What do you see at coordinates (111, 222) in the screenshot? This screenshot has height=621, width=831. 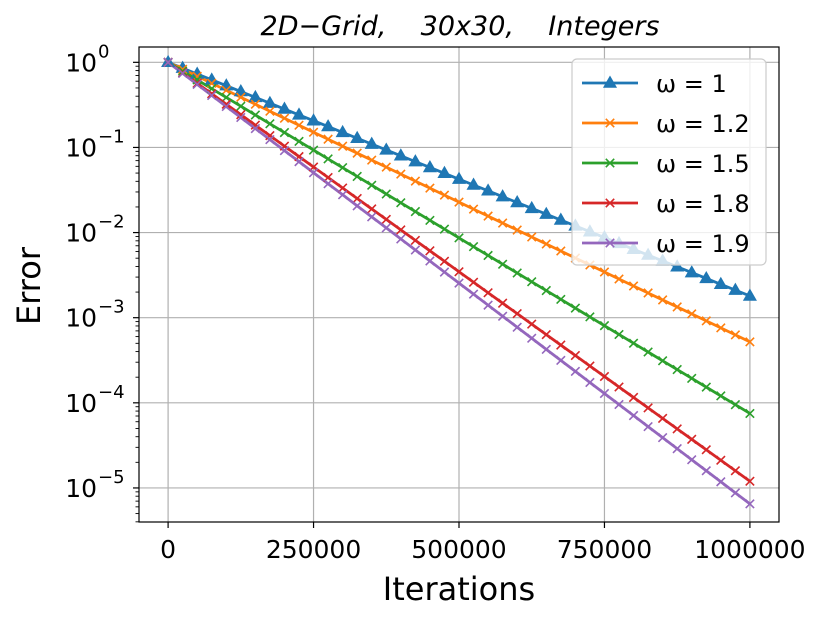 I see `y-tick-exponent: −2` at bounding box center [111, 222].